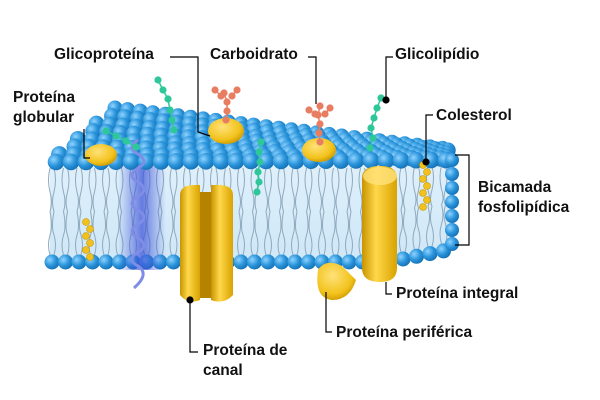  Describe the element at coordinates (44, 117) in the screenshot. I see `label-globular-protein-line2: globular` at that location.